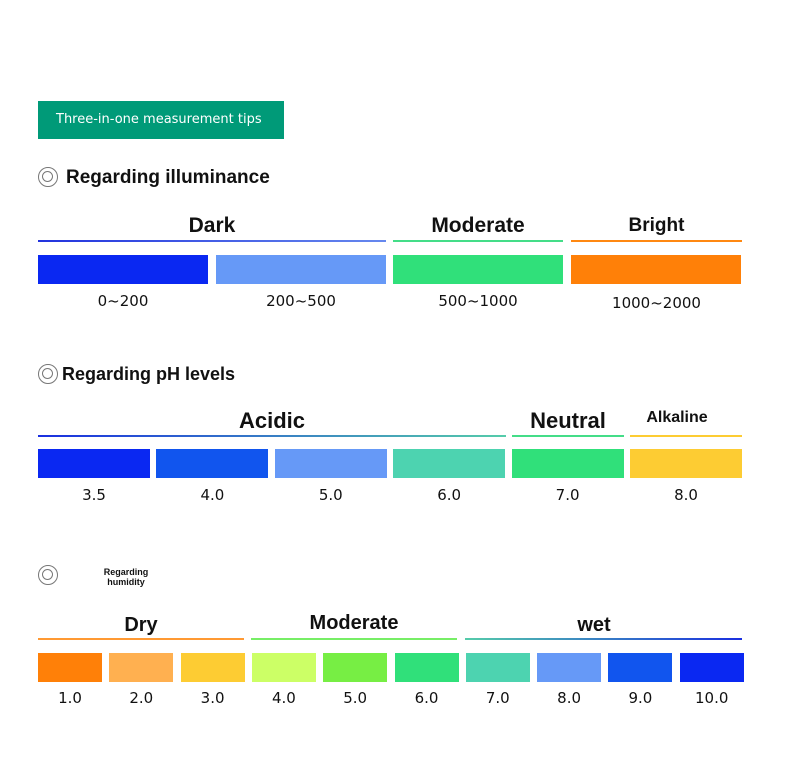  Describe the element at coordinates (301, 301) in the screenshot. I see `illuminance-range-1: 200~500` at that location.